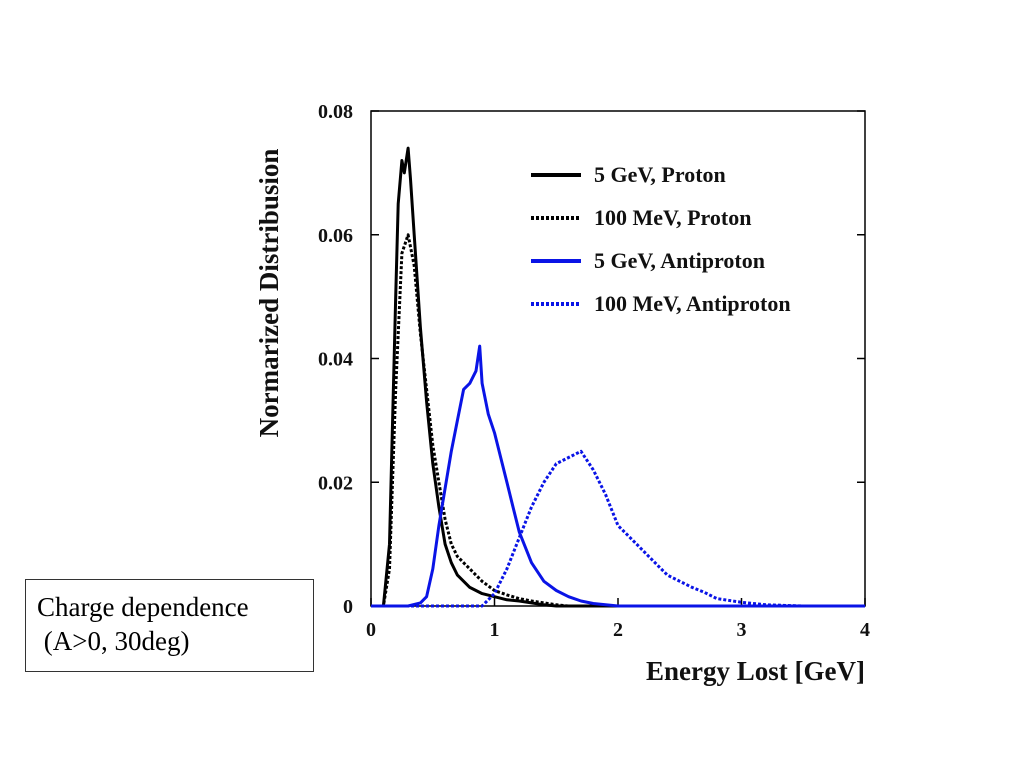  Describe the element at coordinates (742, 630) in the screenshot. I see `x-tick-label: 3` at that location.